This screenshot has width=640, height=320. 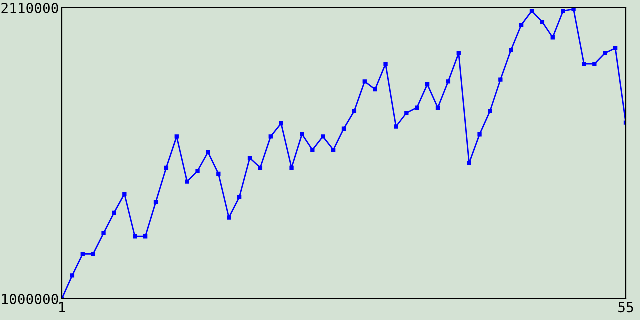 What do you see at coordinates (62, 307) in the screenshot?
I see `x-tick-label: 1` at bounding box center [62, 307].